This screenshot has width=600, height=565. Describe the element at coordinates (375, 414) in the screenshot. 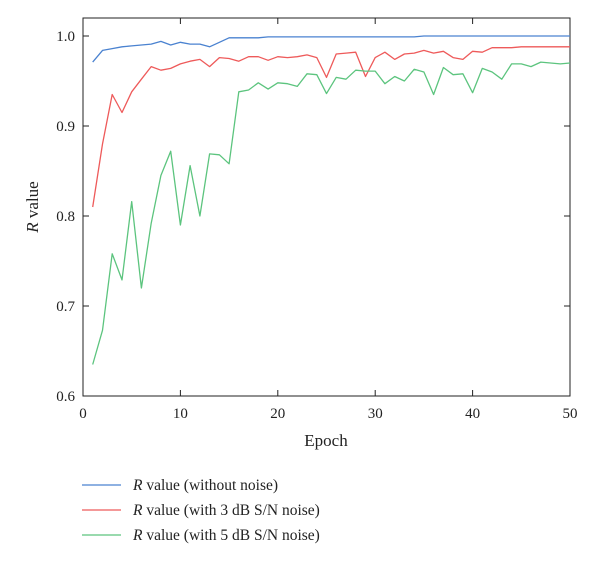

I see `x-tick-label: 30` at that location.